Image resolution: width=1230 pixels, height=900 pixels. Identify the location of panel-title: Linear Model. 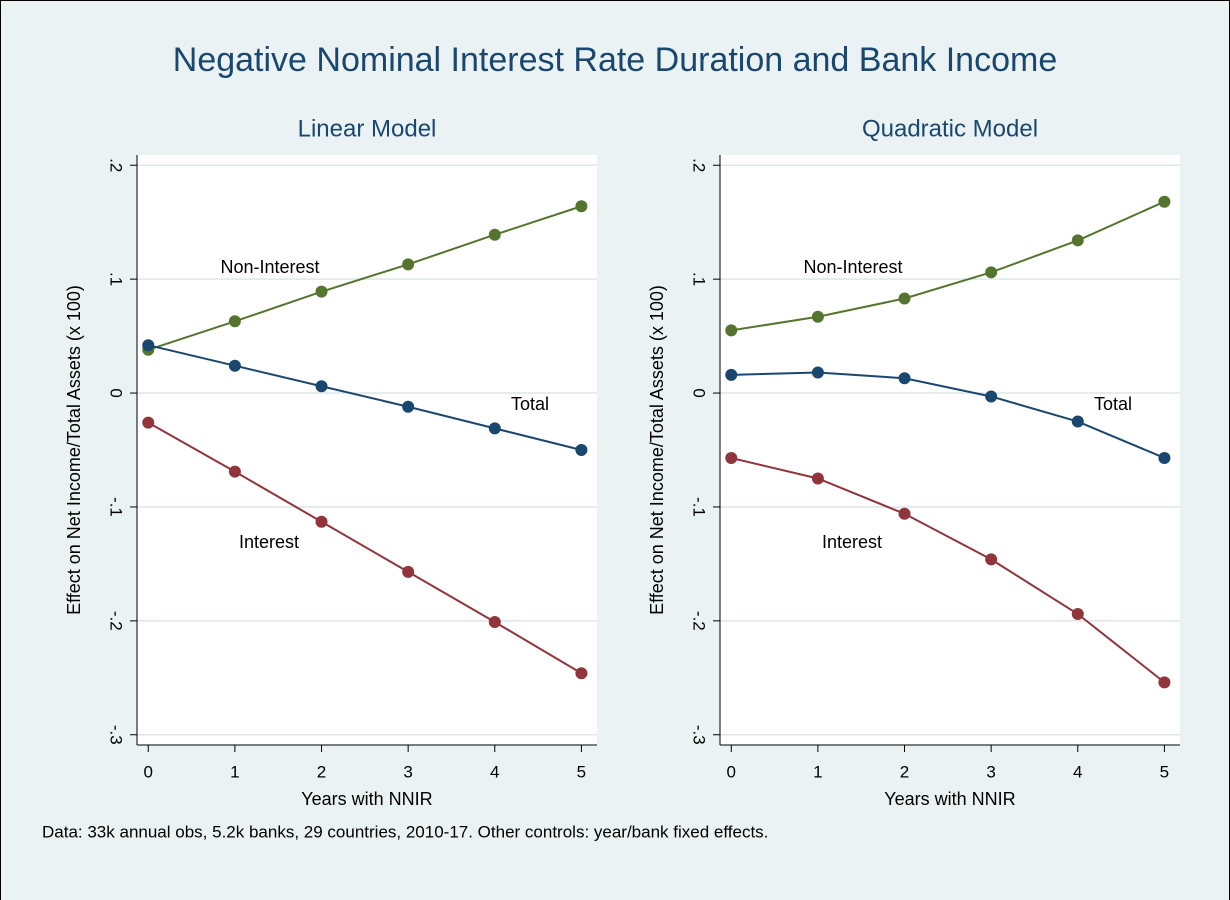
(367, 128).